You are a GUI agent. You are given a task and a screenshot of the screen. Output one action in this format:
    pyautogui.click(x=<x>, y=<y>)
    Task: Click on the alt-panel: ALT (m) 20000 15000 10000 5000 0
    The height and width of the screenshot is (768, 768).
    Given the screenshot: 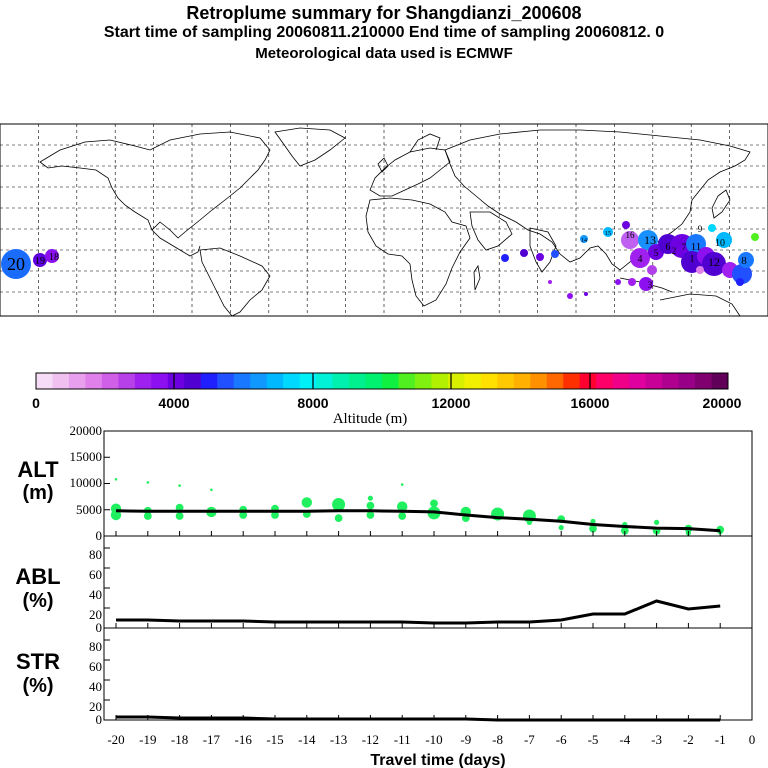 What is the action you would take?
    pyautogui.click(x=385, y=483)
    